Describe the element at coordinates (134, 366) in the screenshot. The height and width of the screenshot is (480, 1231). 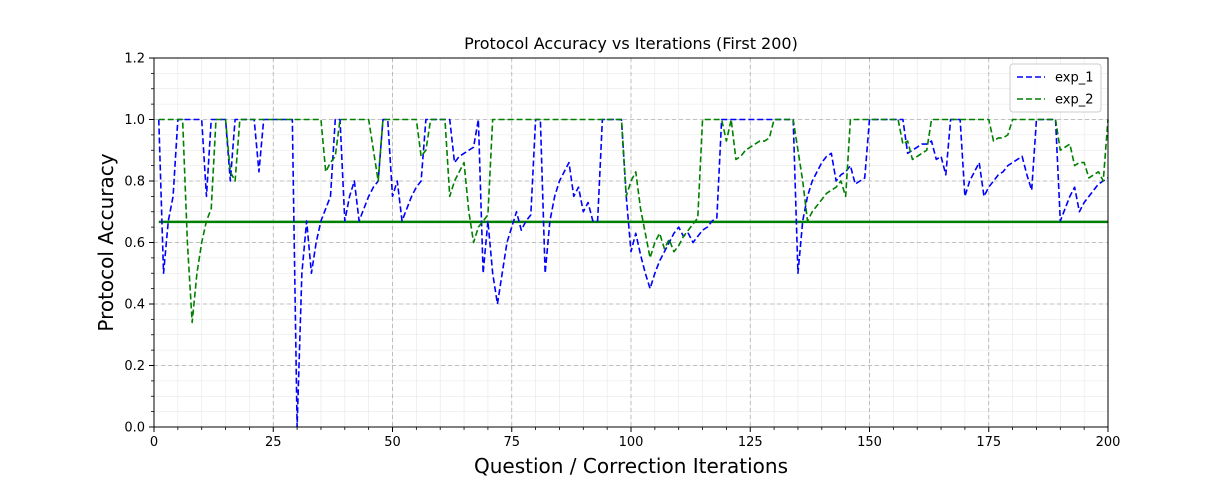
I see `y-tick-label: 0.2` at that location.